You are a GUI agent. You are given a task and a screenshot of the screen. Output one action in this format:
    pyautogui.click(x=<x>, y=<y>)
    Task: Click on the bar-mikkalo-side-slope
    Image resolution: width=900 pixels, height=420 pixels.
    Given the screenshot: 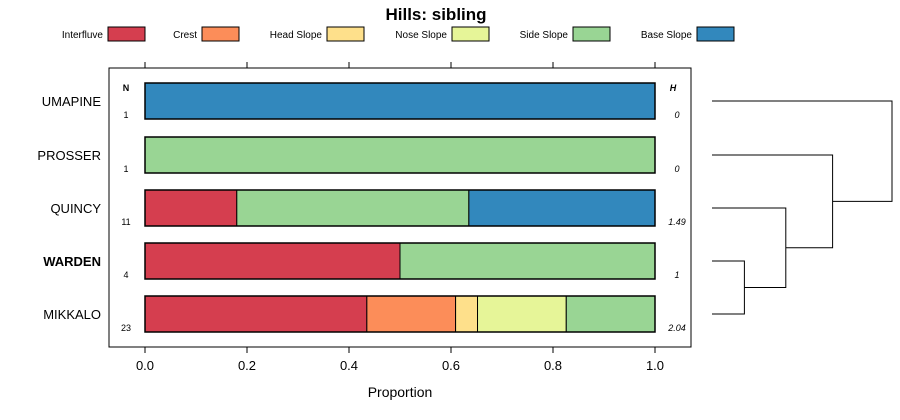 What is the action you would take?
    pyautogui.click(x=610, y=314)
    